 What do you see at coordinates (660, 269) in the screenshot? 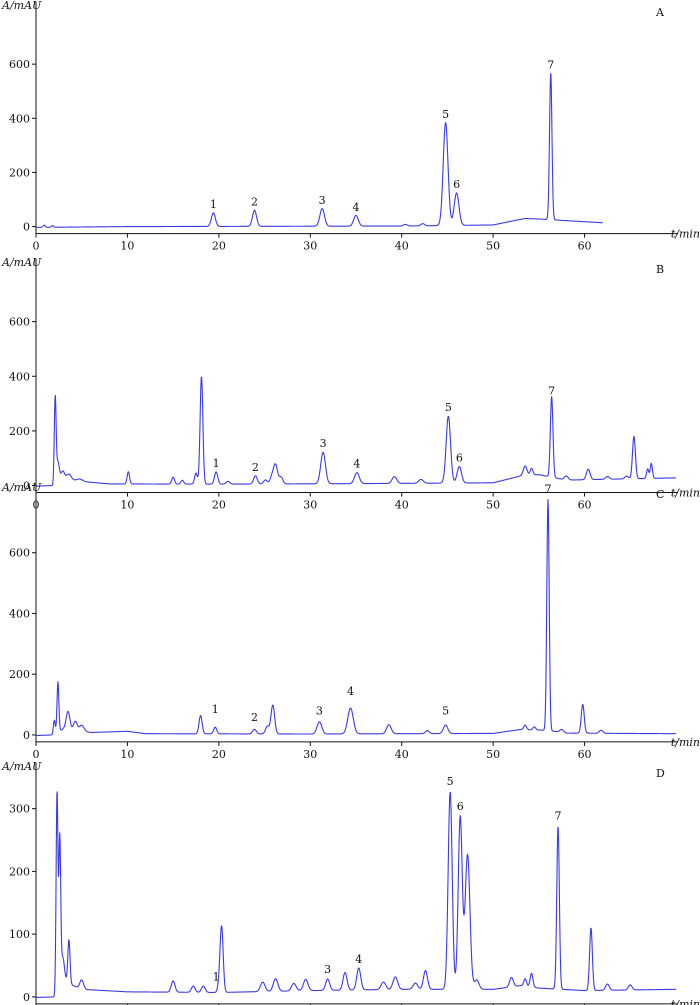
I see `panel-letter: B` at bounding box center [660, 269].